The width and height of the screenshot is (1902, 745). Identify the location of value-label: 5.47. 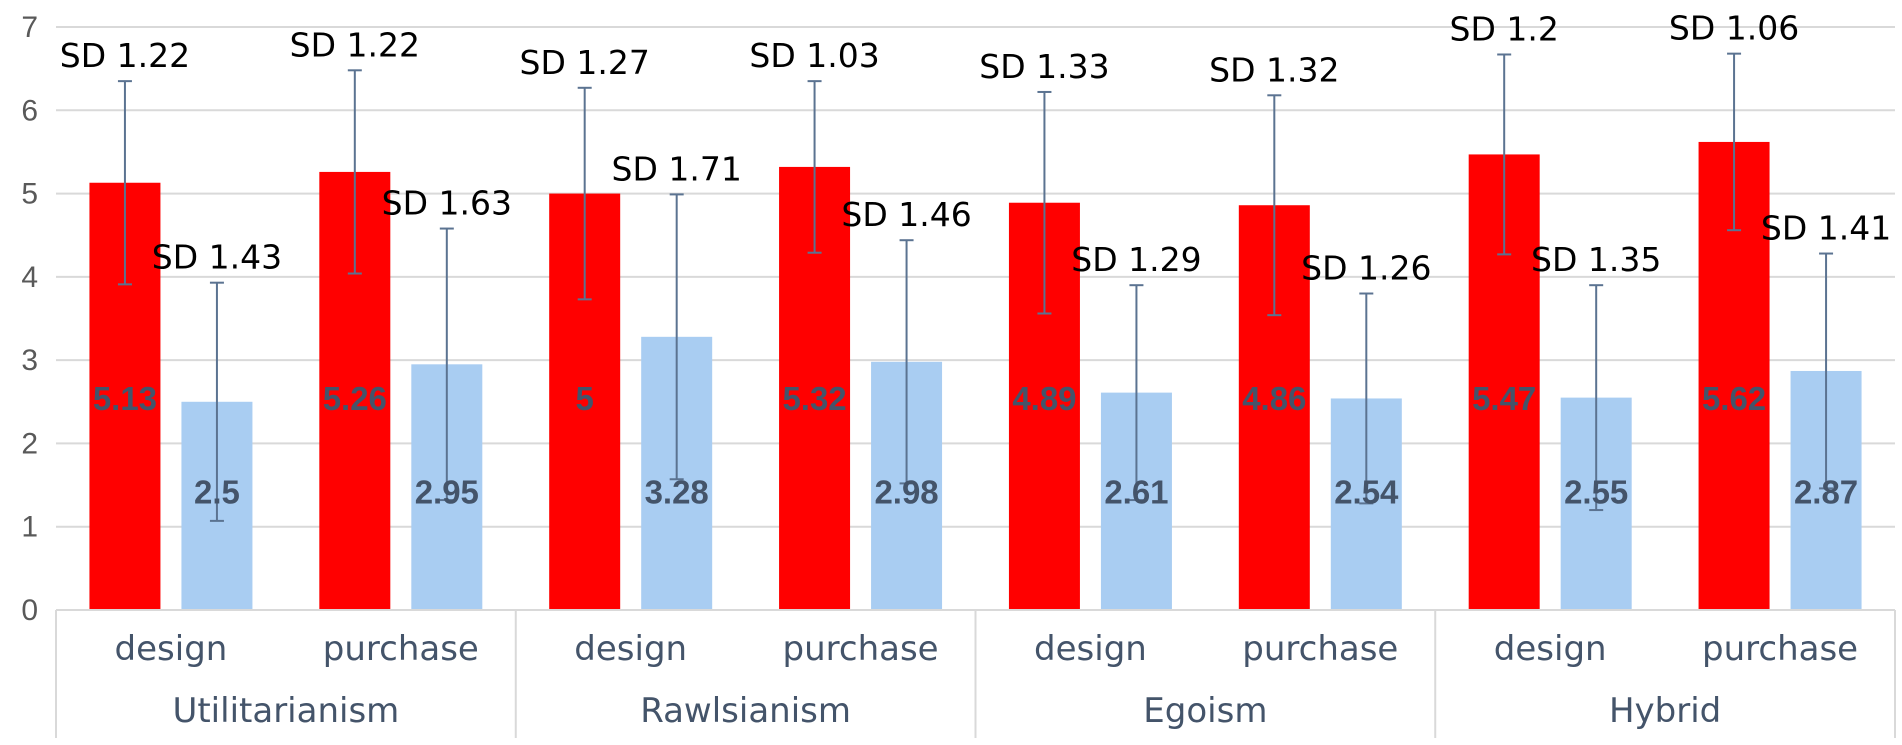
(1504, 398).